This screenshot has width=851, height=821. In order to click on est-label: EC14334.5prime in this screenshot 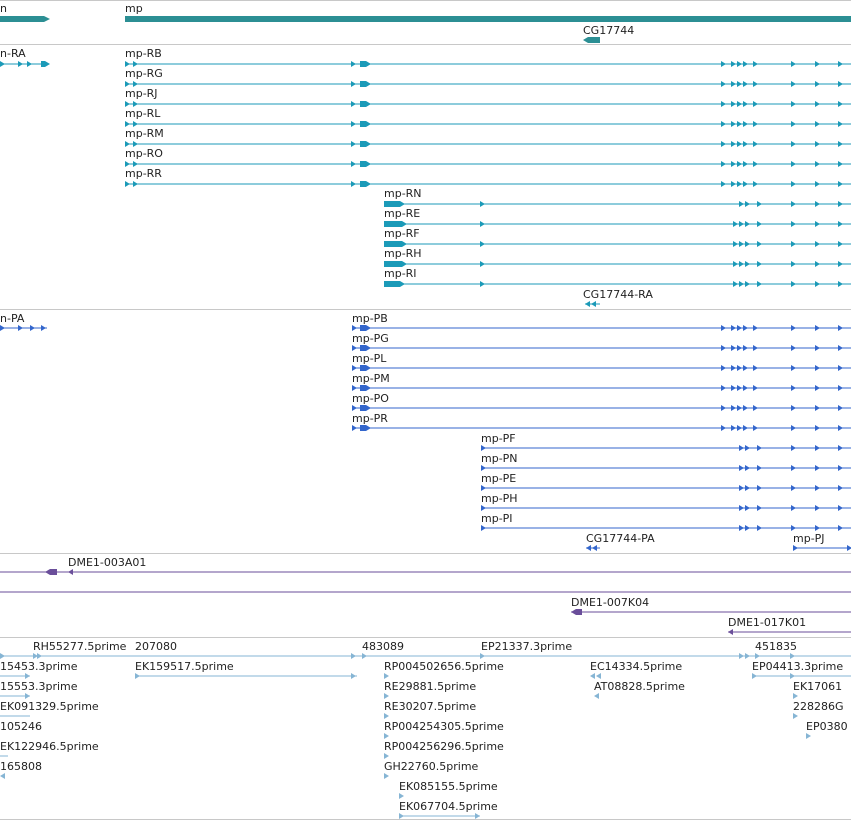, I will do `click(636, 666)`.